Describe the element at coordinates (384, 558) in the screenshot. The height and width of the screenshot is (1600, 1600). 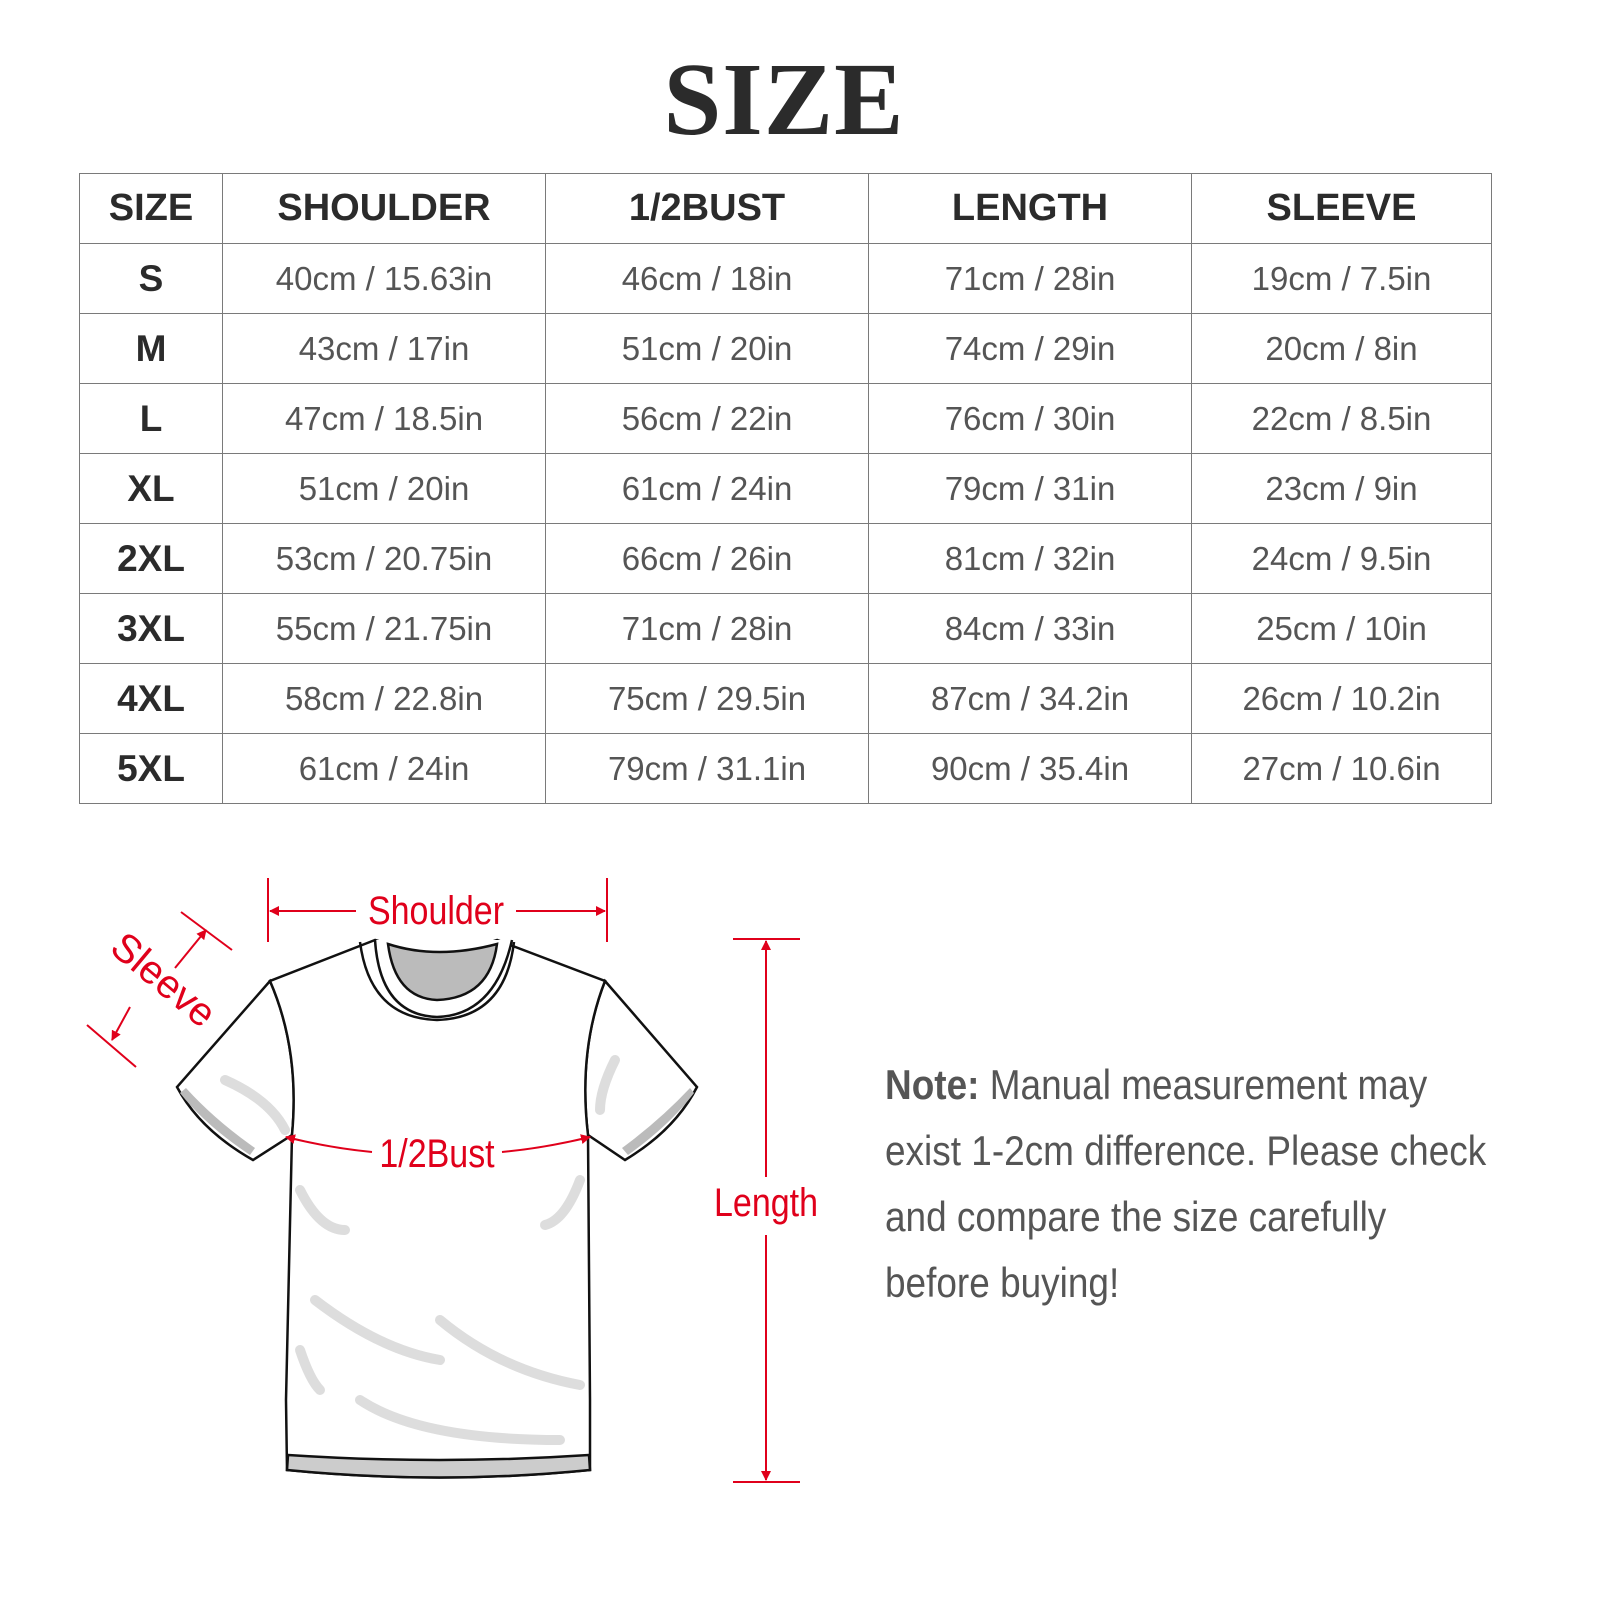
I see `measurement-cell: 53cm / 20.75in` at that location.